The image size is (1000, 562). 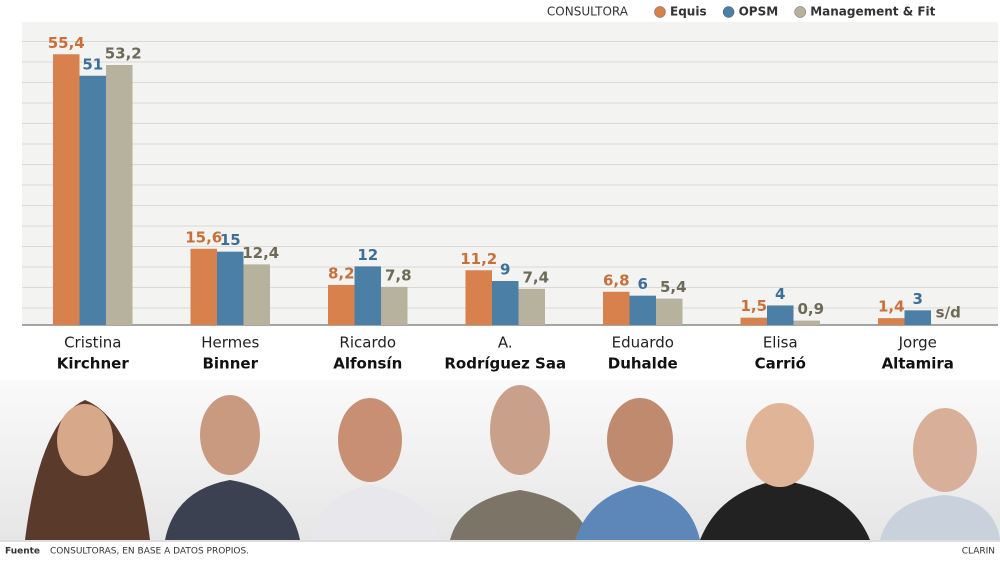 I want to click on value-label: 11,2, so click(x=478, y=259).